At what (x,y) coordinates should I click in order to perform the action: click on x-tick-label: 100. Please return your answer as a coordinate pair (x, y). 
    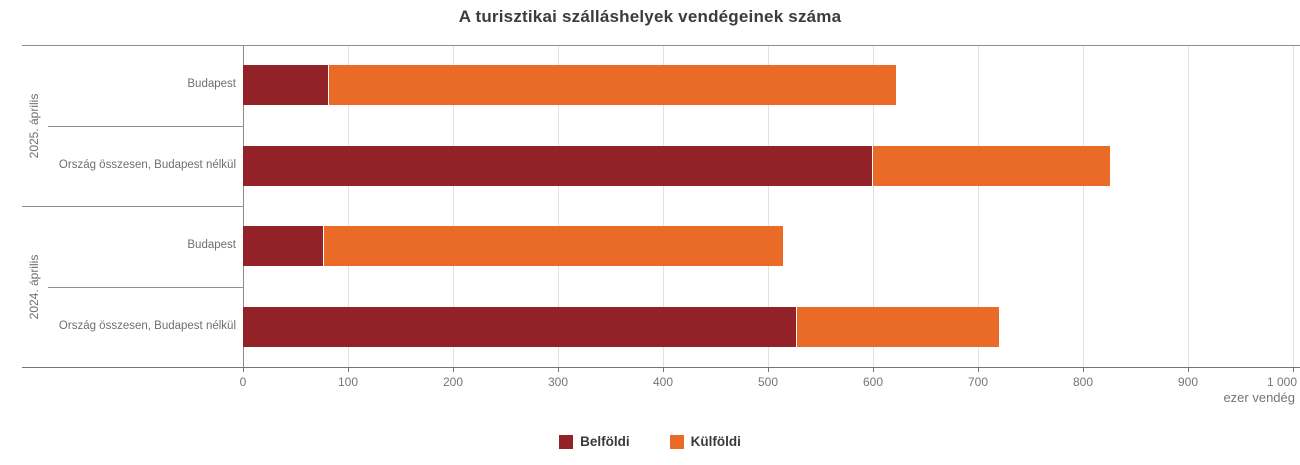
    Looking at the image, I should click on (348, 382).